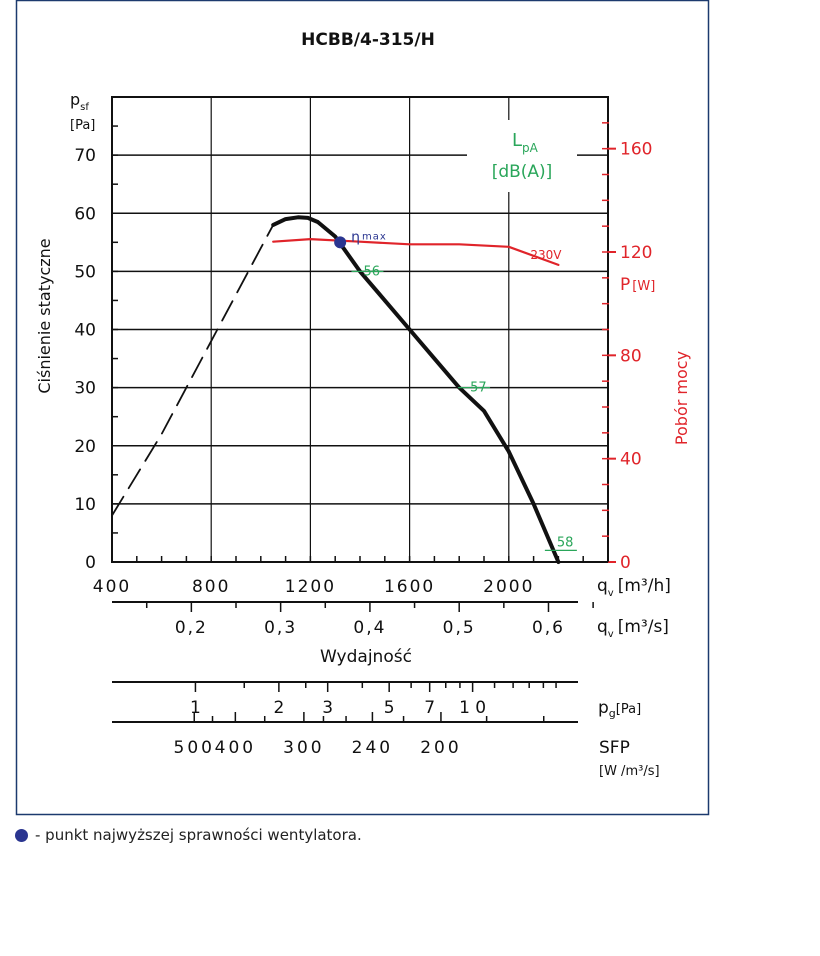 The width and height of the screenshot is (820, 956). I want to click on pd-axis: 1 2 3 5 7 1 0, so click(373, 700).